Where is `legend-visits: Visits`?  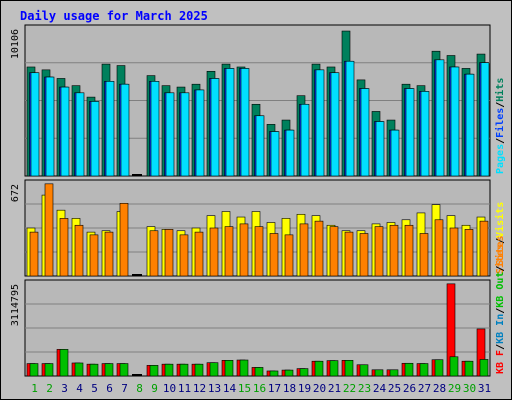
legend-visits: Visits is located at coordinates (500, 220).